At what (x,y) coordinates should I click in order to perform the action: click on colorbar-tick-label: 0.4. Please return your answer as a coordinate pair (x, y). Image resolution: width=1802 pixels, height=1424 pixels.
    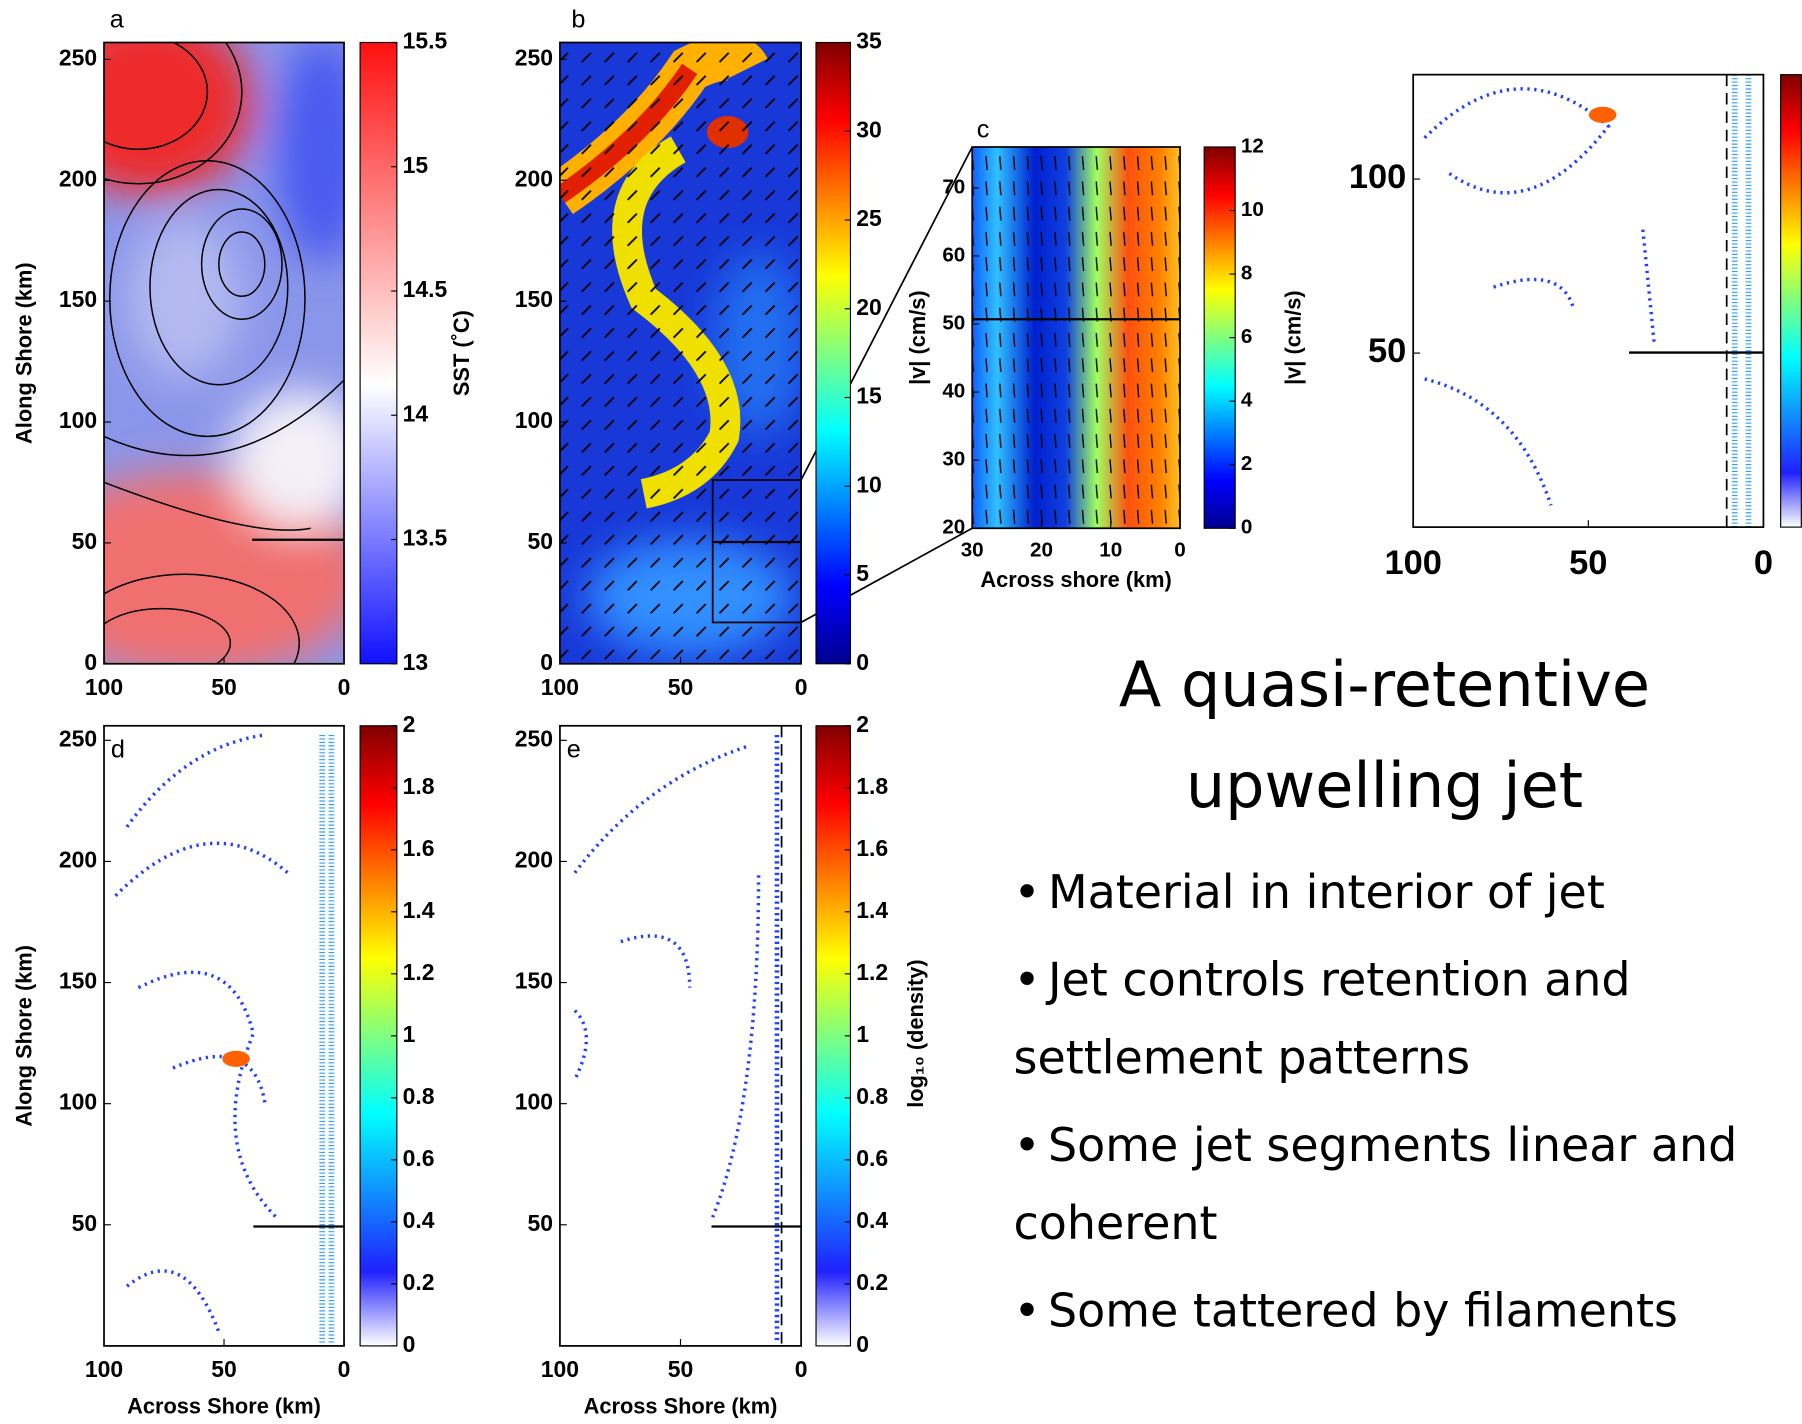
    Looking at the image, I should click on (872, 1220).